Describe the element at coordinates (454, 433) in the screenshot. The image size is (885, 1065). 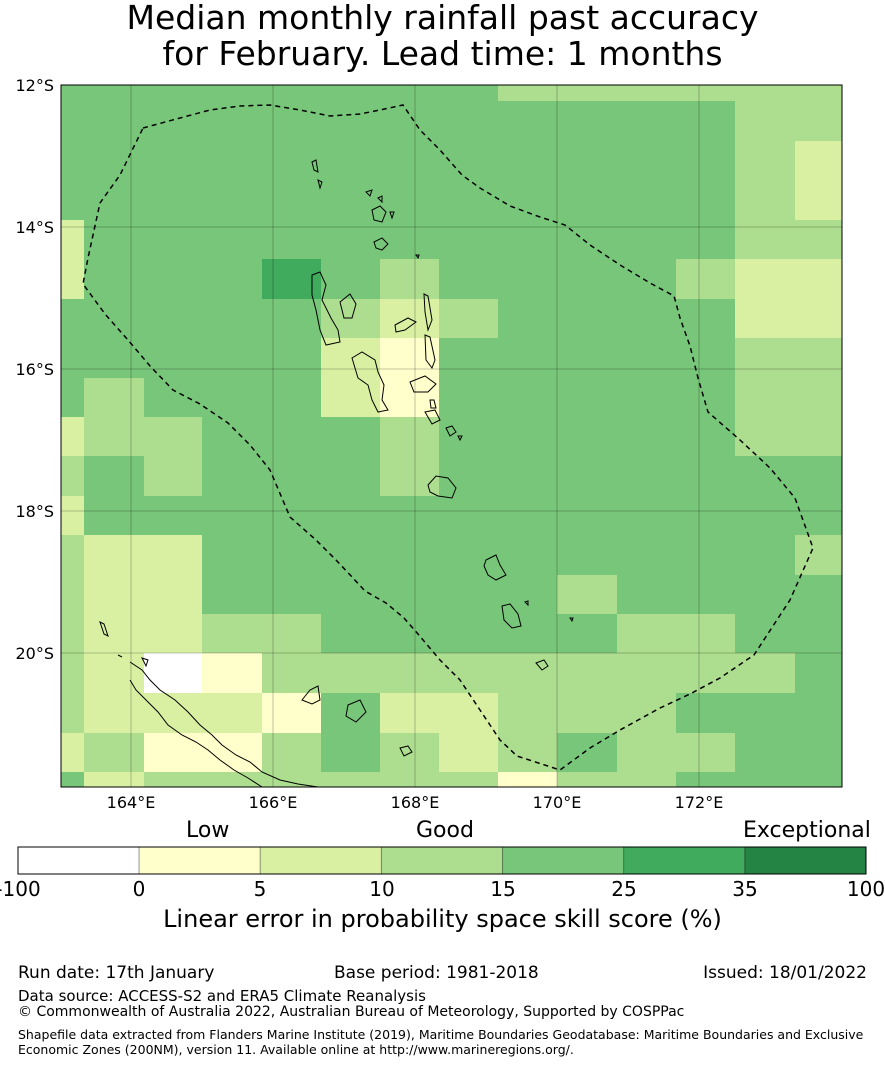
I see `shepherd-islands` at that location.